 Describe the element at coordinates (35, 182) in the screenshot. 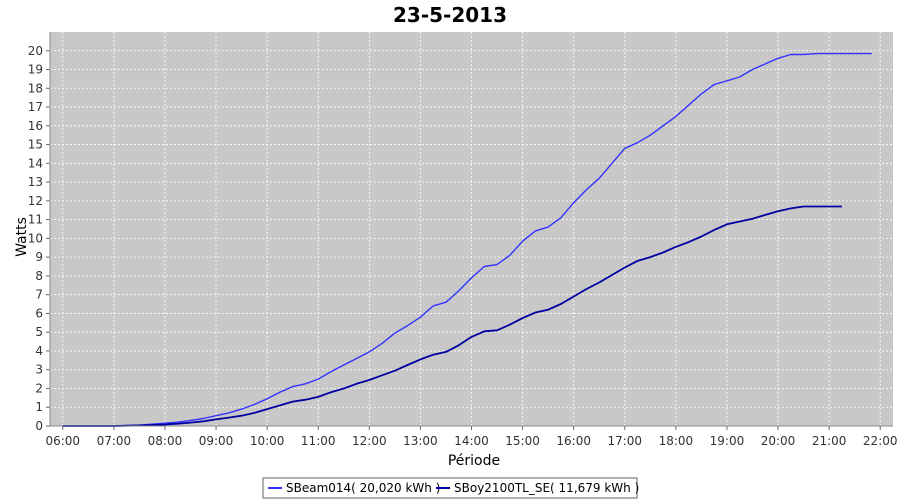

I see `y-tick-label: 13` at that location.